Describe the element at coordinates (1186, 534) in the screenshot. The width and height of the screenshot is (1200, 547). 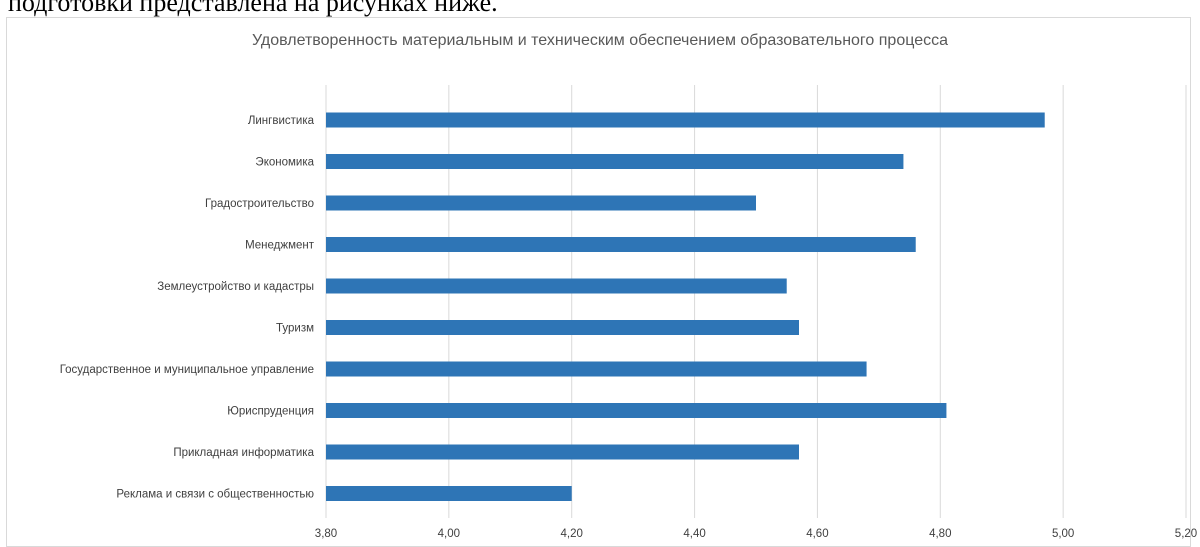
I see `x-tick-label: 5,20` at that location.